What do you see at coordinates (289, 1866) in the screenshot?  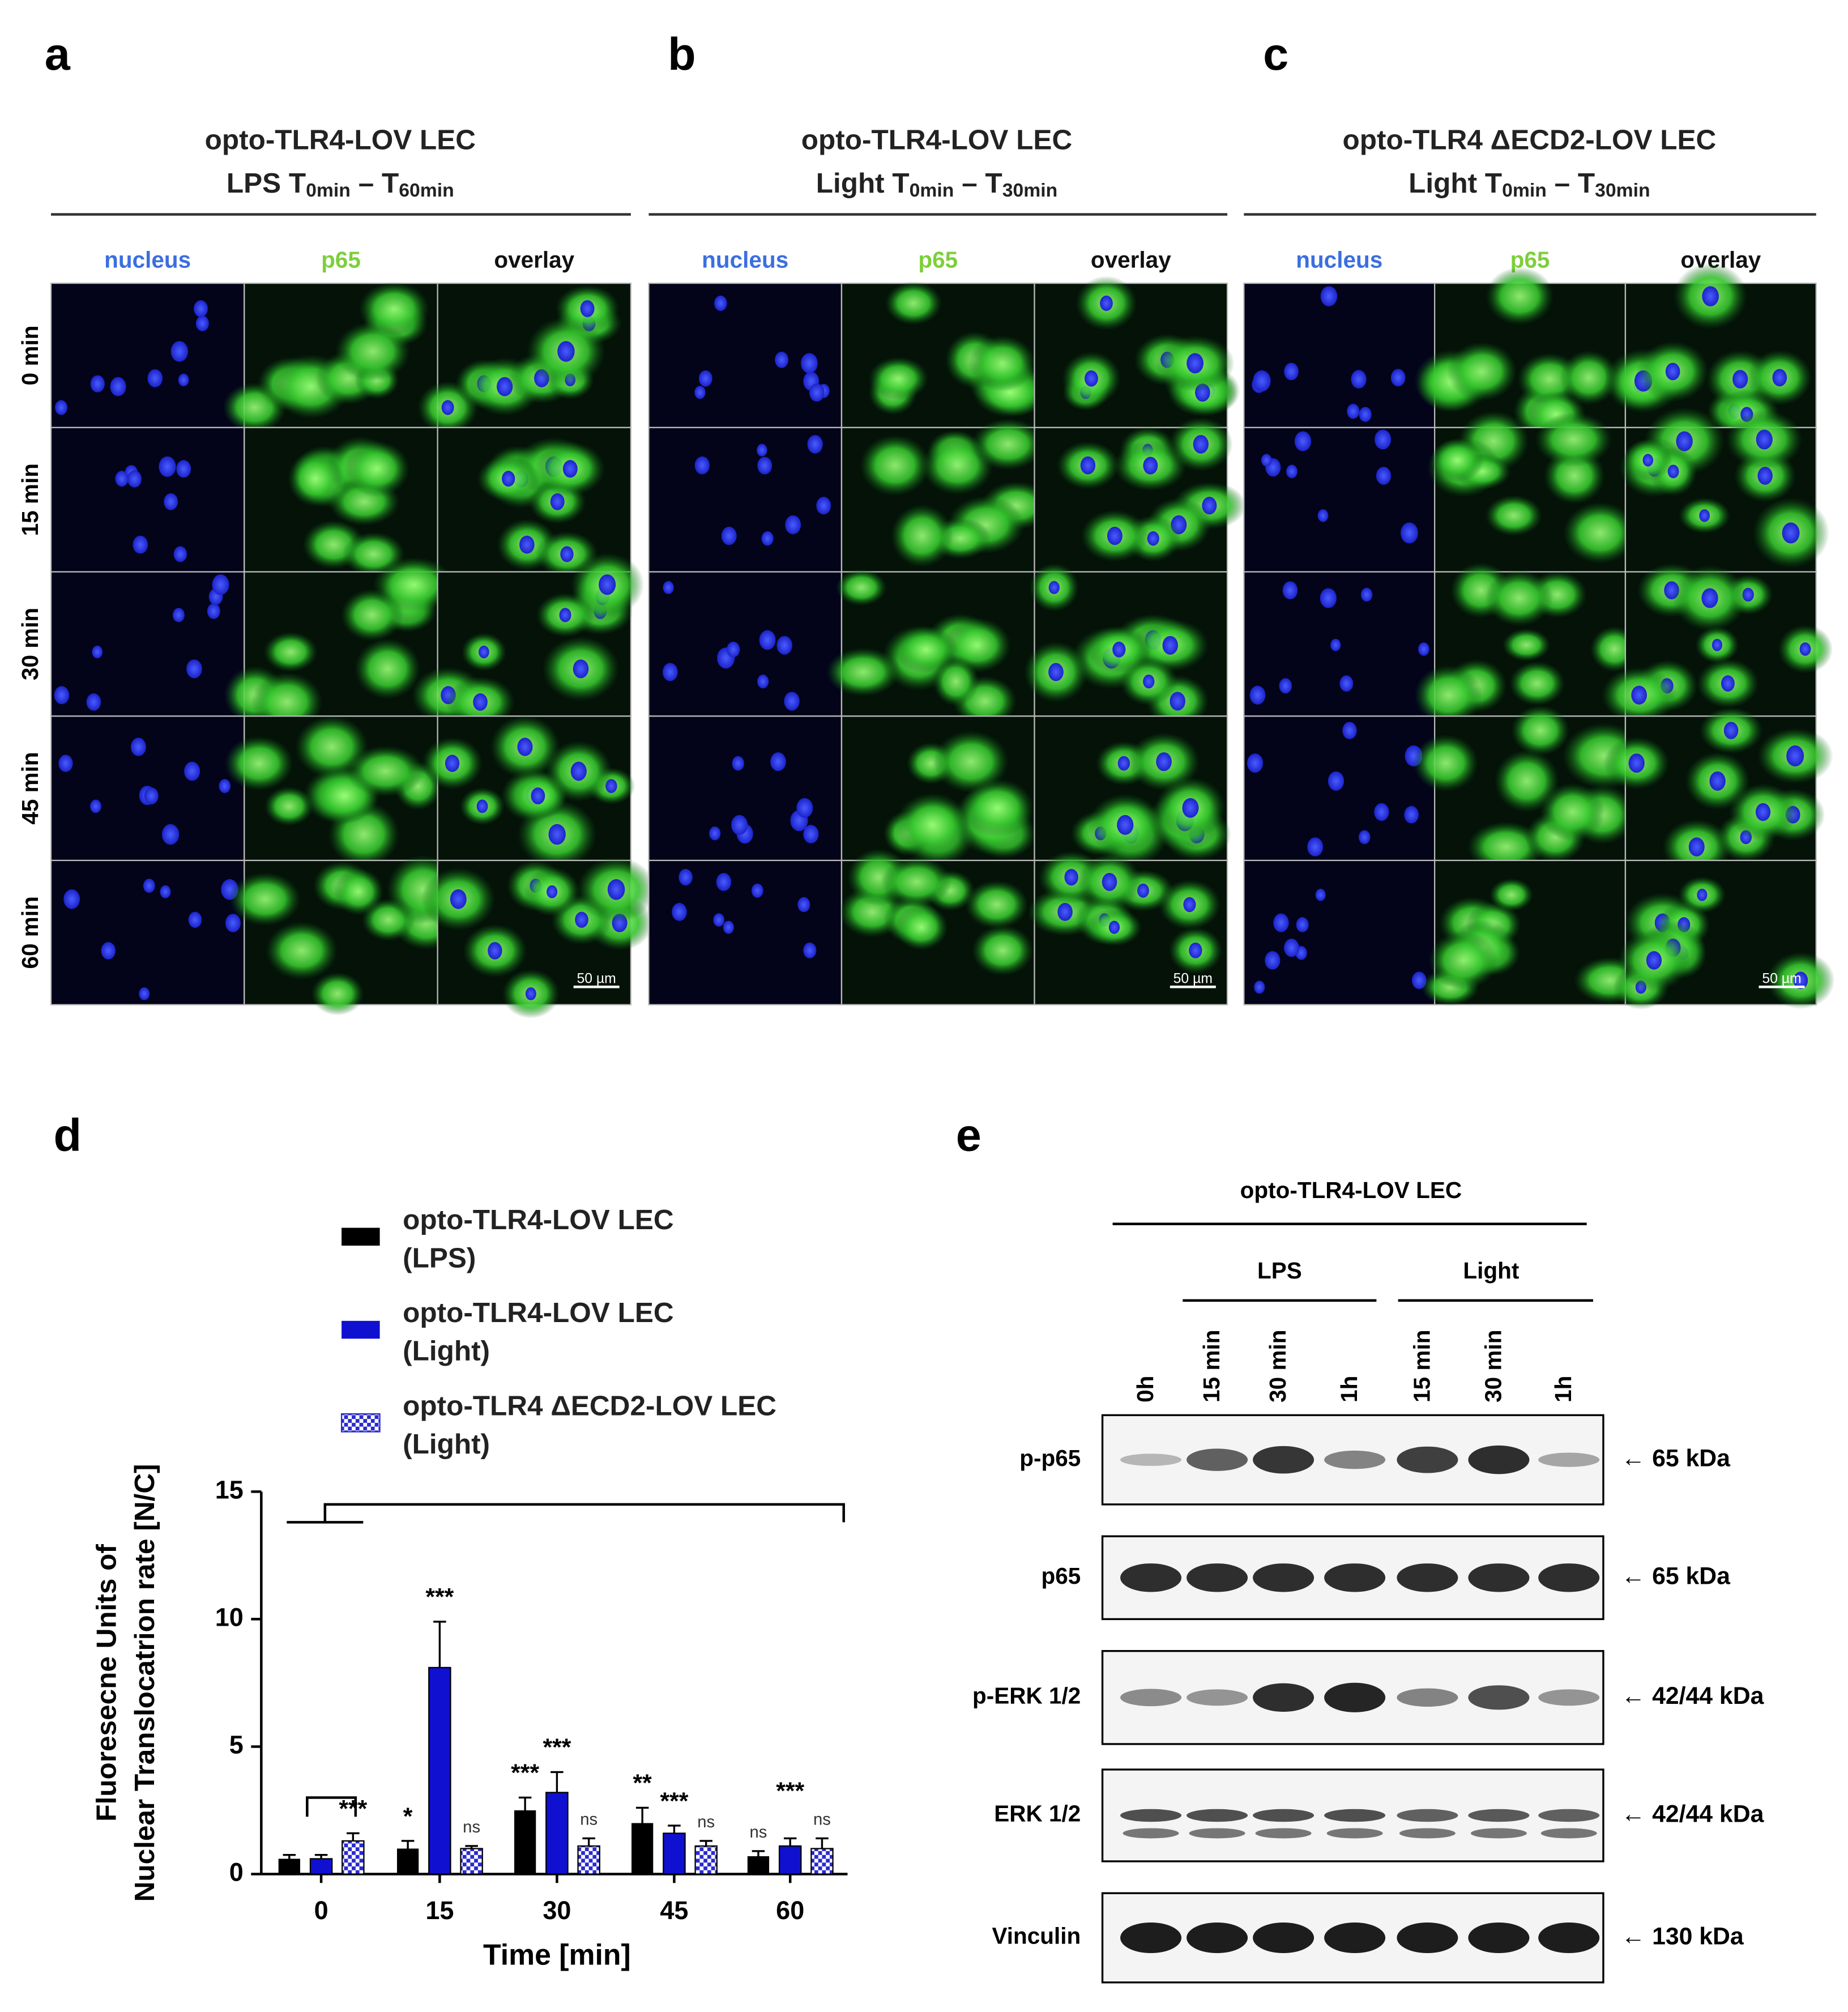 I see `bar` at bounding box center [289, 1866].